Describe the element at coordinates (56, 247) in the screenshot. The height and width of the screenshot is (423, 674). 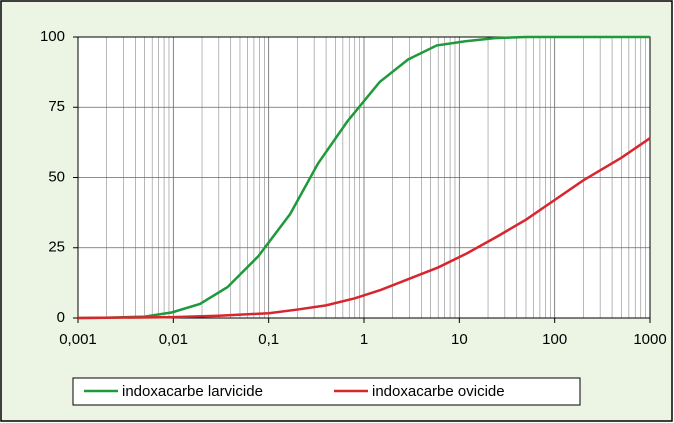
I see `y-tick-label: 25` at that location.